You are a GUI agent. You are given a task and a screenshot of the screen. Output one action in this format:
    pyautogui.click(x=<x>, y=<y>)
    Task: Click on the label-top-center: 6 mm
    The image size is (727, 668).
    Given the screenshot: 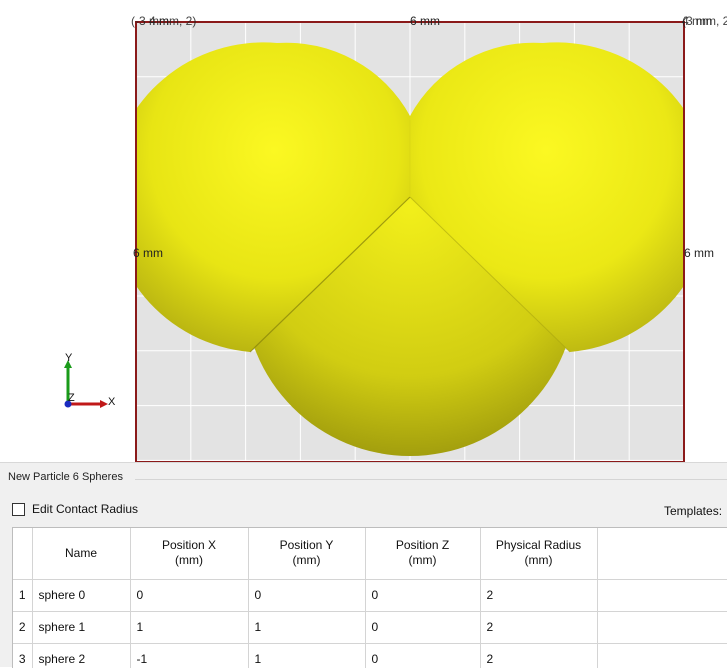 What is the action you would take?
    pyautogui.click(x=425, y=21)
    